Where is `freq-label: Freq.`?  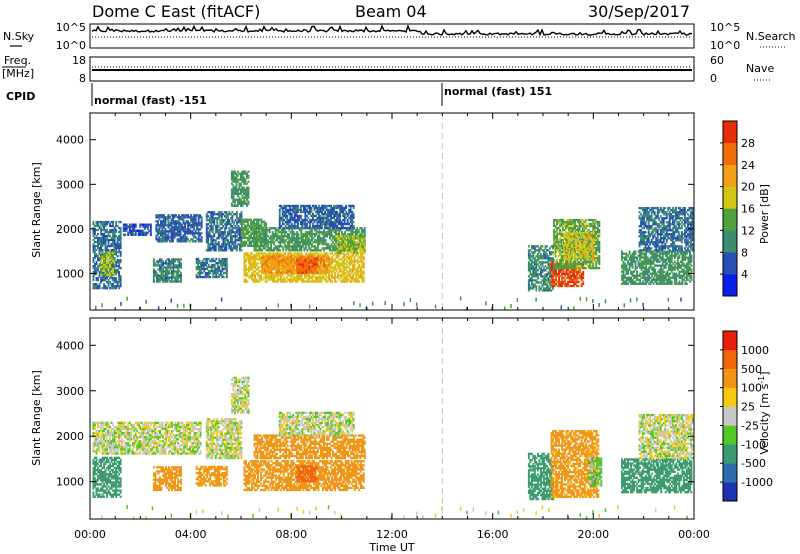 freq-label: Freq. is located at coordinates (17, 60).